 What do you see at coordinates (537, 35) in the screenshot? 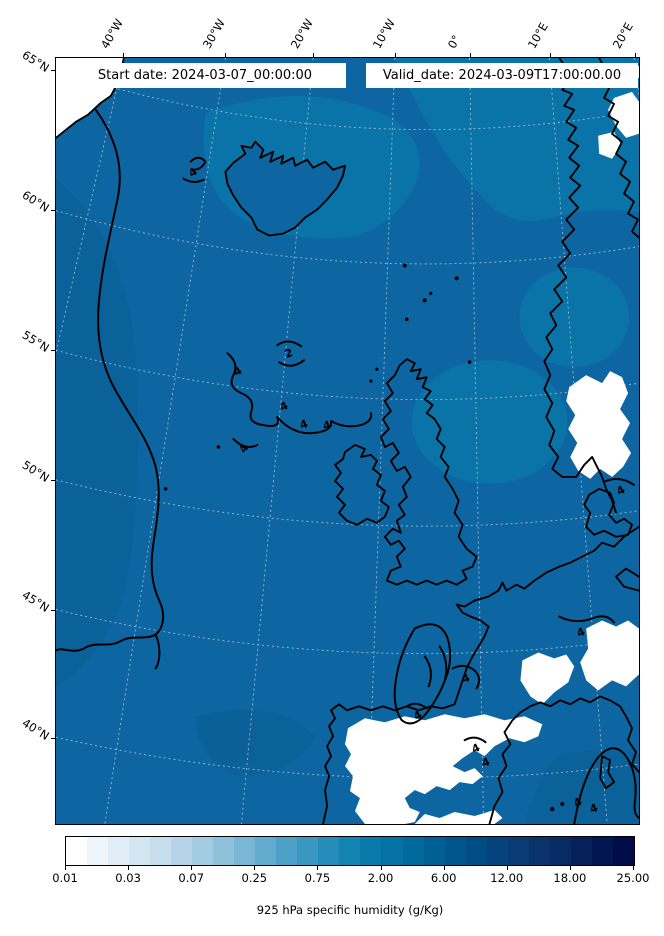
I see `top-axis-label: 10°E` at bounding box center [537, 35].